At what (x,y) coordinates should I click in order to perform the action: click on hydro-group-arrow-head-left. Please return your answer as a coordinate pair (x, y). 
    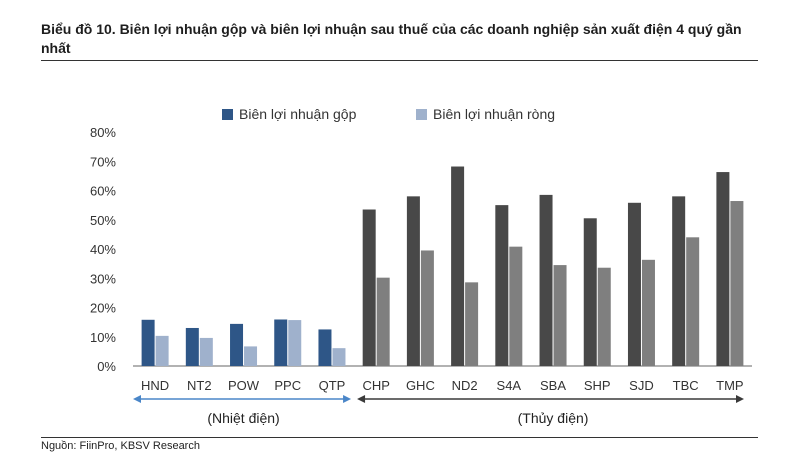
    Looking at the image, I should click on (361, 399).